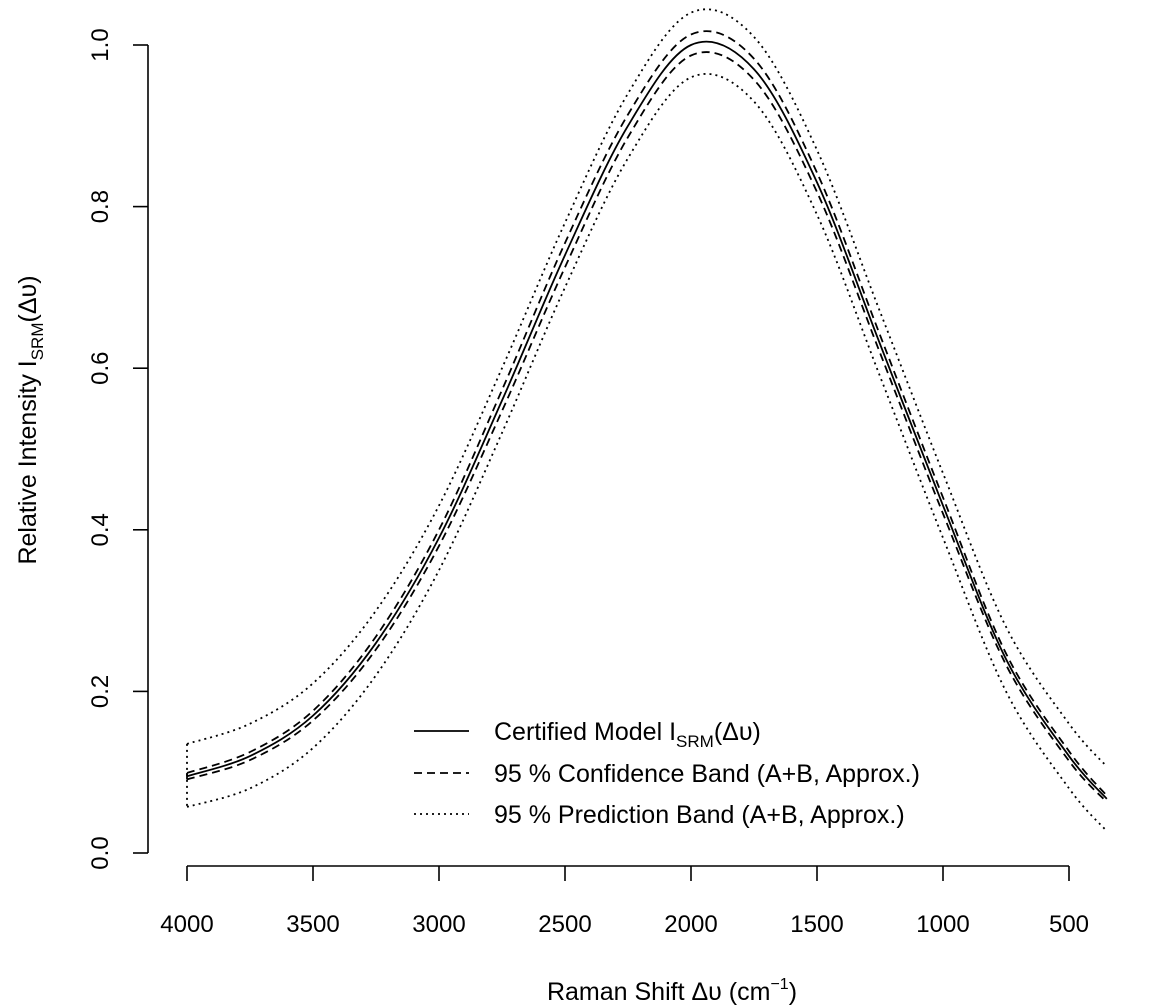 The height and width of the screenshot is (1008, 1150). Describe the element at coordinates (100, 206) in the screenshot. I see `y-tick-label: 0.8` at that location.